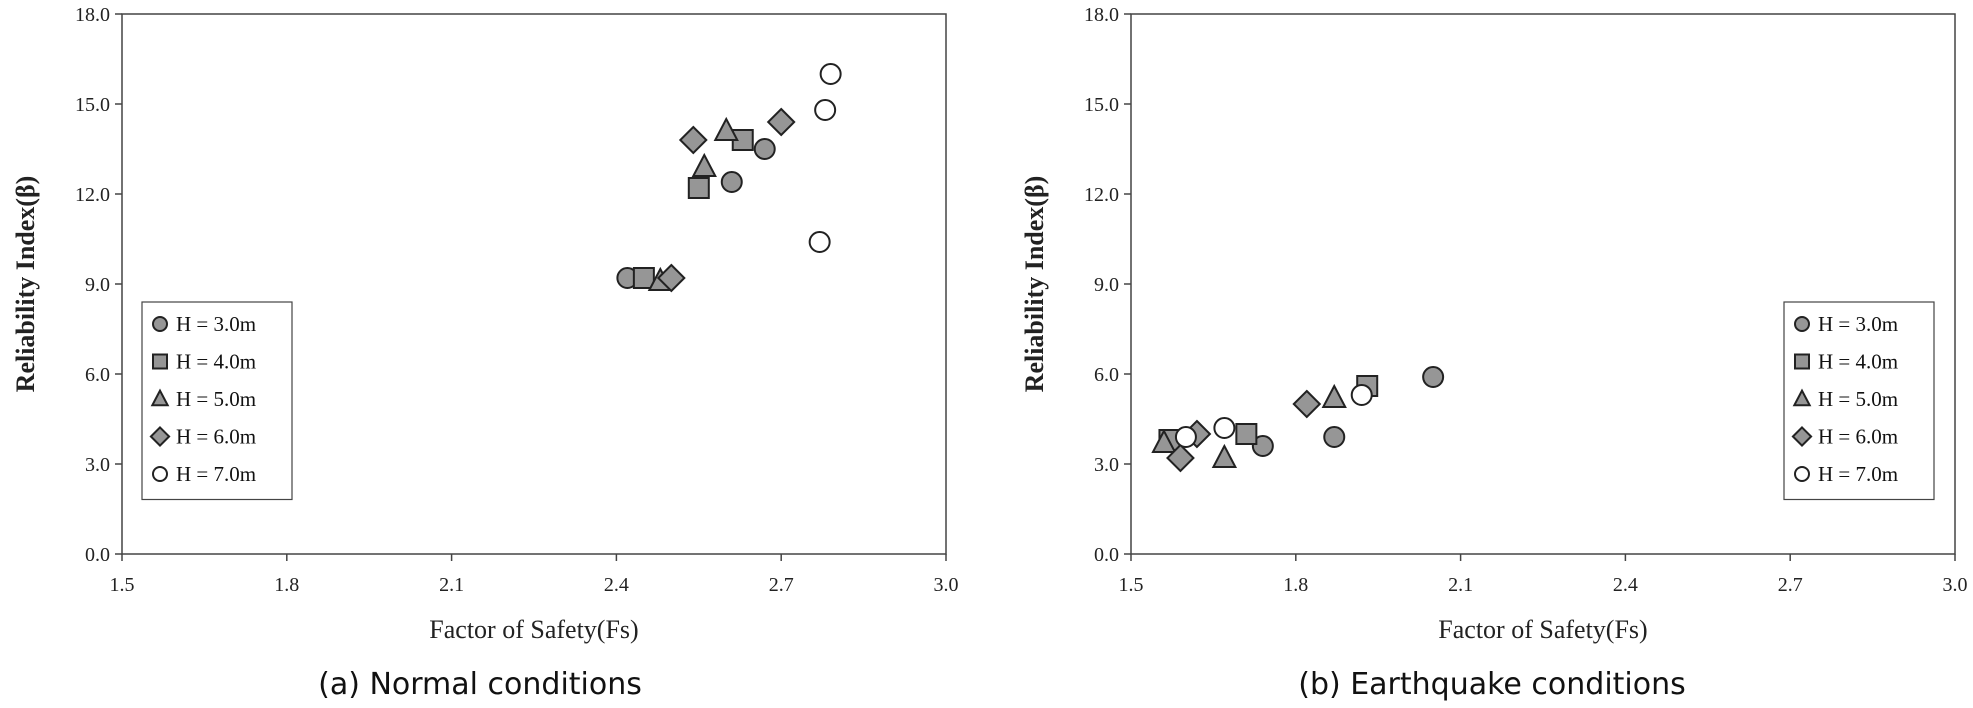 Image resolution: width=1973 pixels, height=708 pixels. I want to click on series-h-4-0m, so click(693, 209).